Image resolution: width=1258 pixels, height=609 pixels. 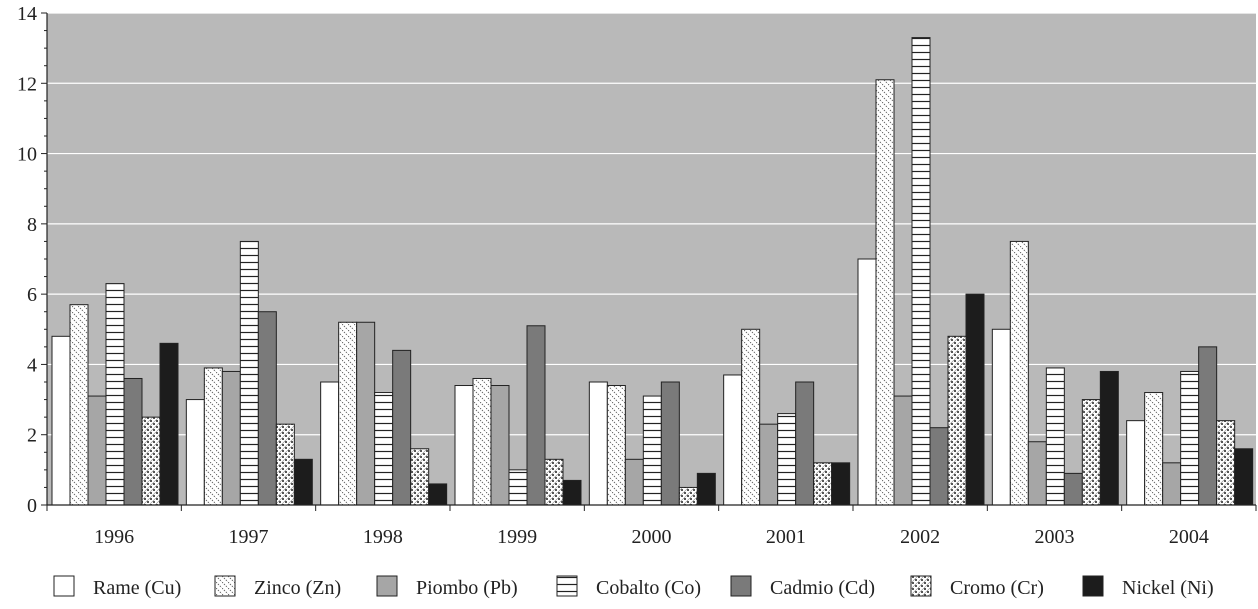 I want to click on bar-cromo-cr-1998, so click(x=420, y=477).